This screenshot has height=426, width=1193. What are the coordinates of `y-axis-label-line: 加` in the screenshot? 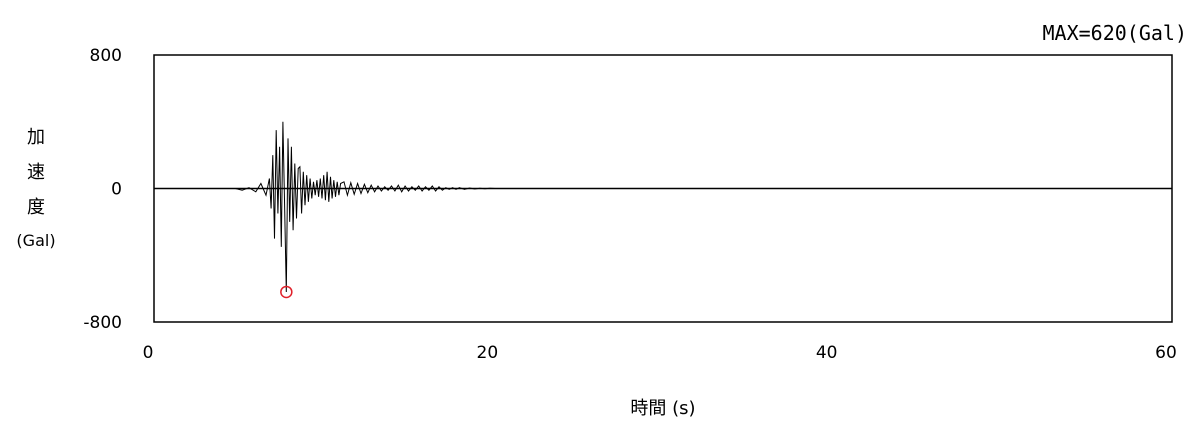 It's located at (36, 137).